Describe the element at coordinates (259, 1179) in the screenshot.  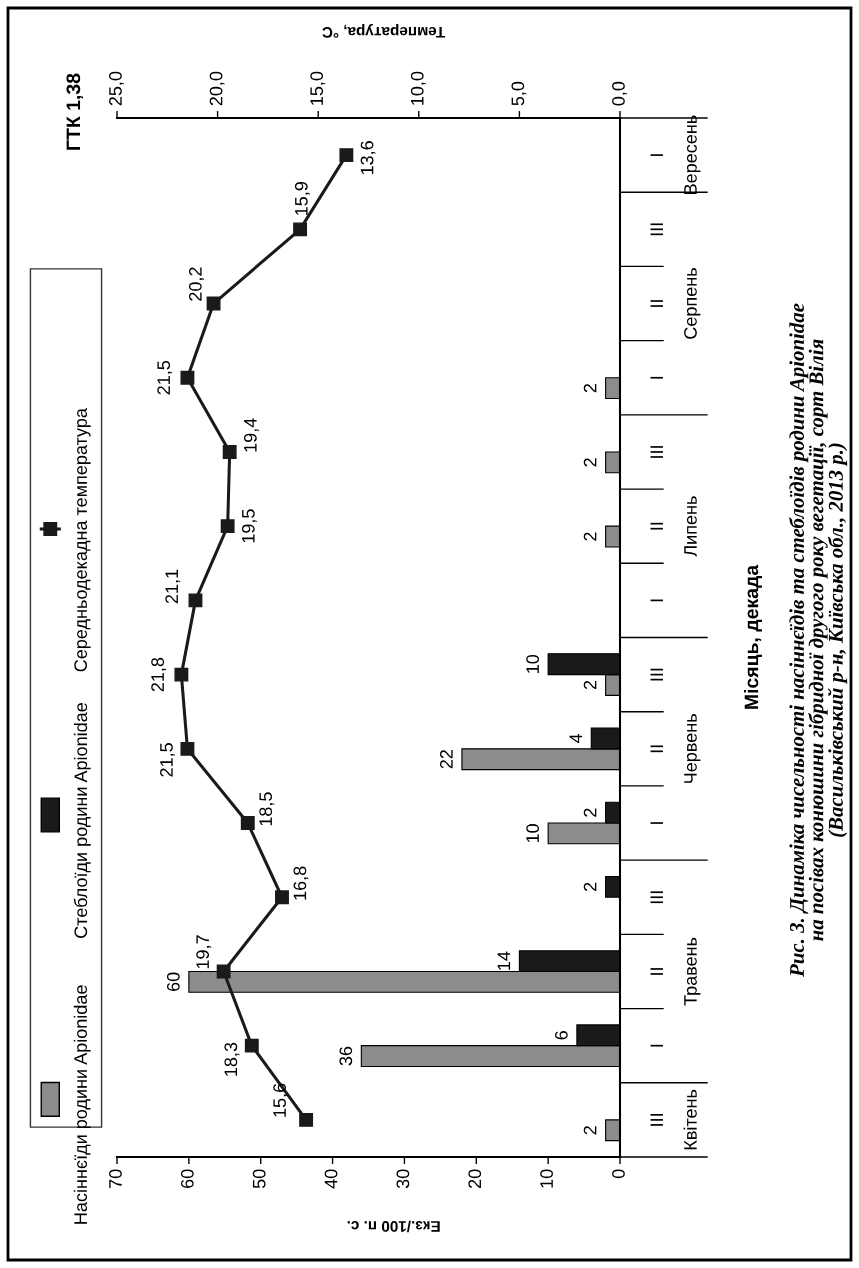
I see `x-tick-label: 50` at that location.